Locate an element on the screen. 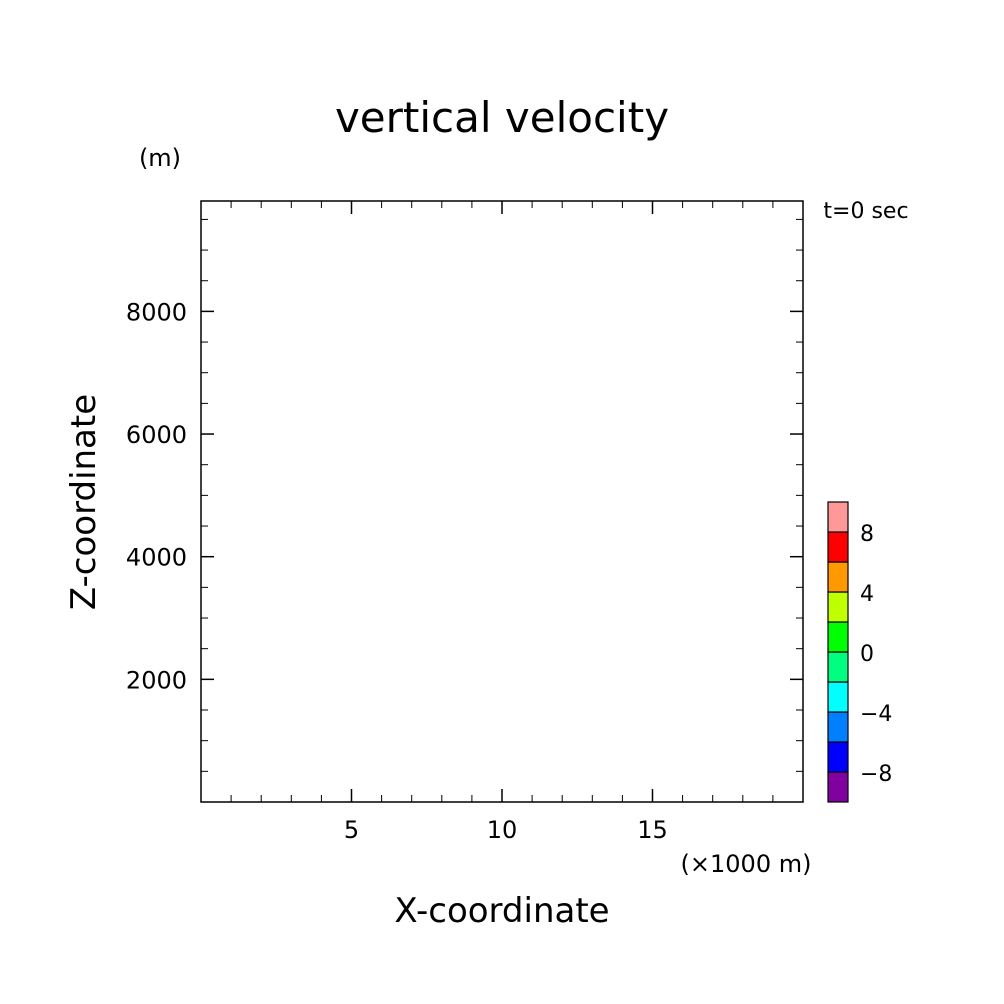 The image size is (1004, 1004). y-unit-label: (m) is located at coordinates (160, 158).